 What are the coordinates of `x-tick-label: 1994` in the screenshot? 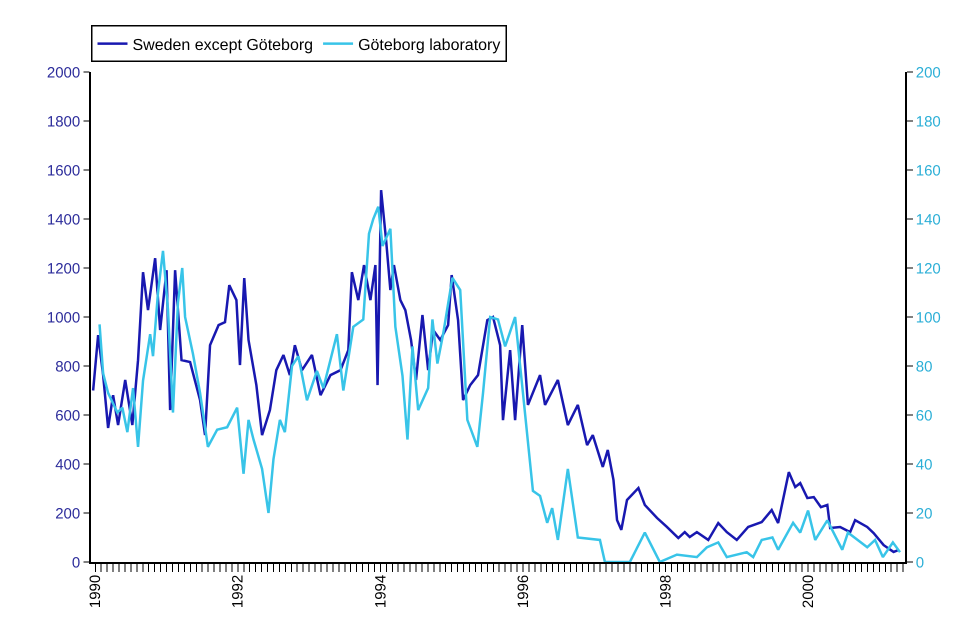 It's located at (381, 591).